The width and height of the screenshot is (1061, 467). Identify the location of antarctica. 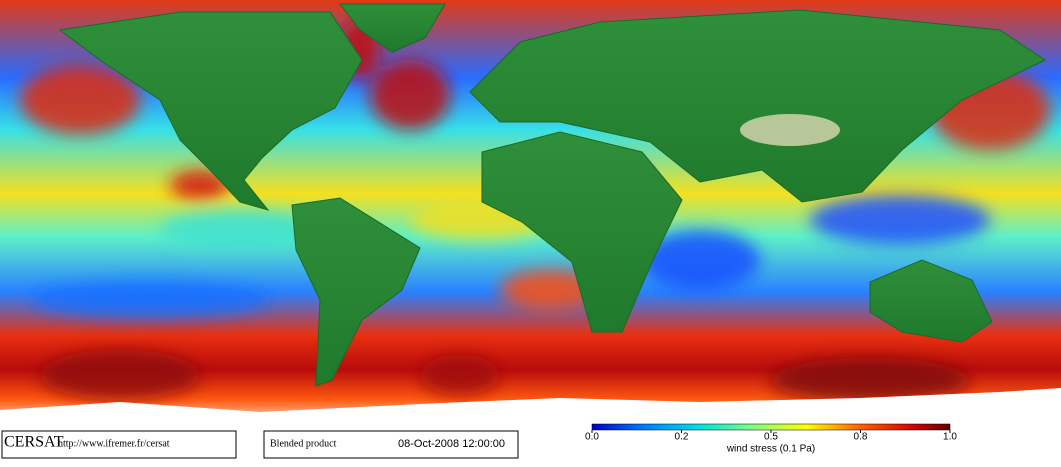
(530, 409).